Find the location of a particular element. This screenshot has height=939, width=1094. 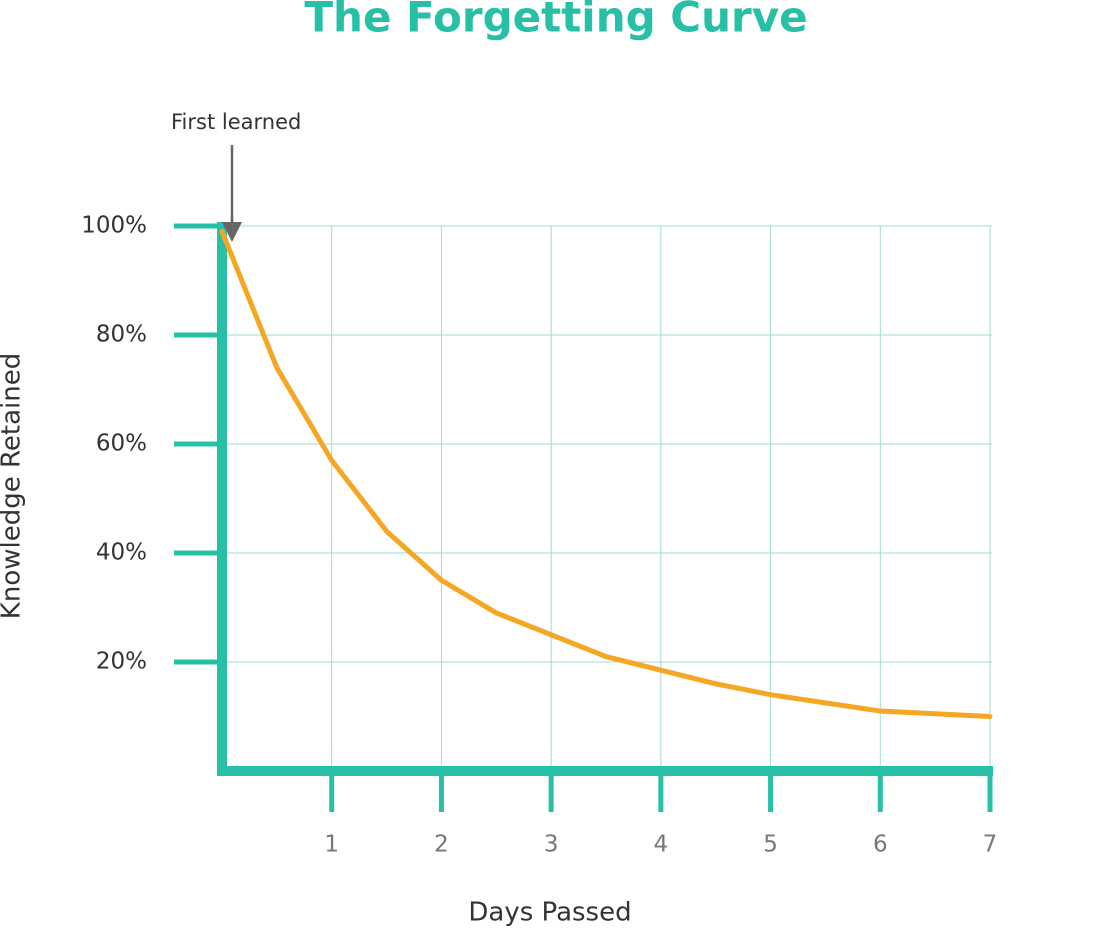

y-tick-label: 80% is located at coordinates (121, 335).